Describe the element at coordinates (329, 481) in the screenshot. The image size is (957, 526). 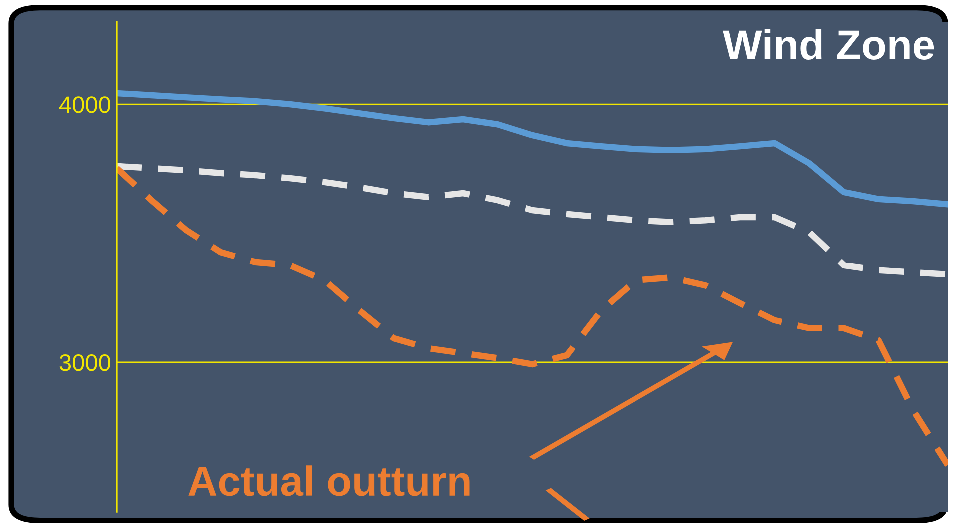
I see `annotation: Actual outturn` at that location.